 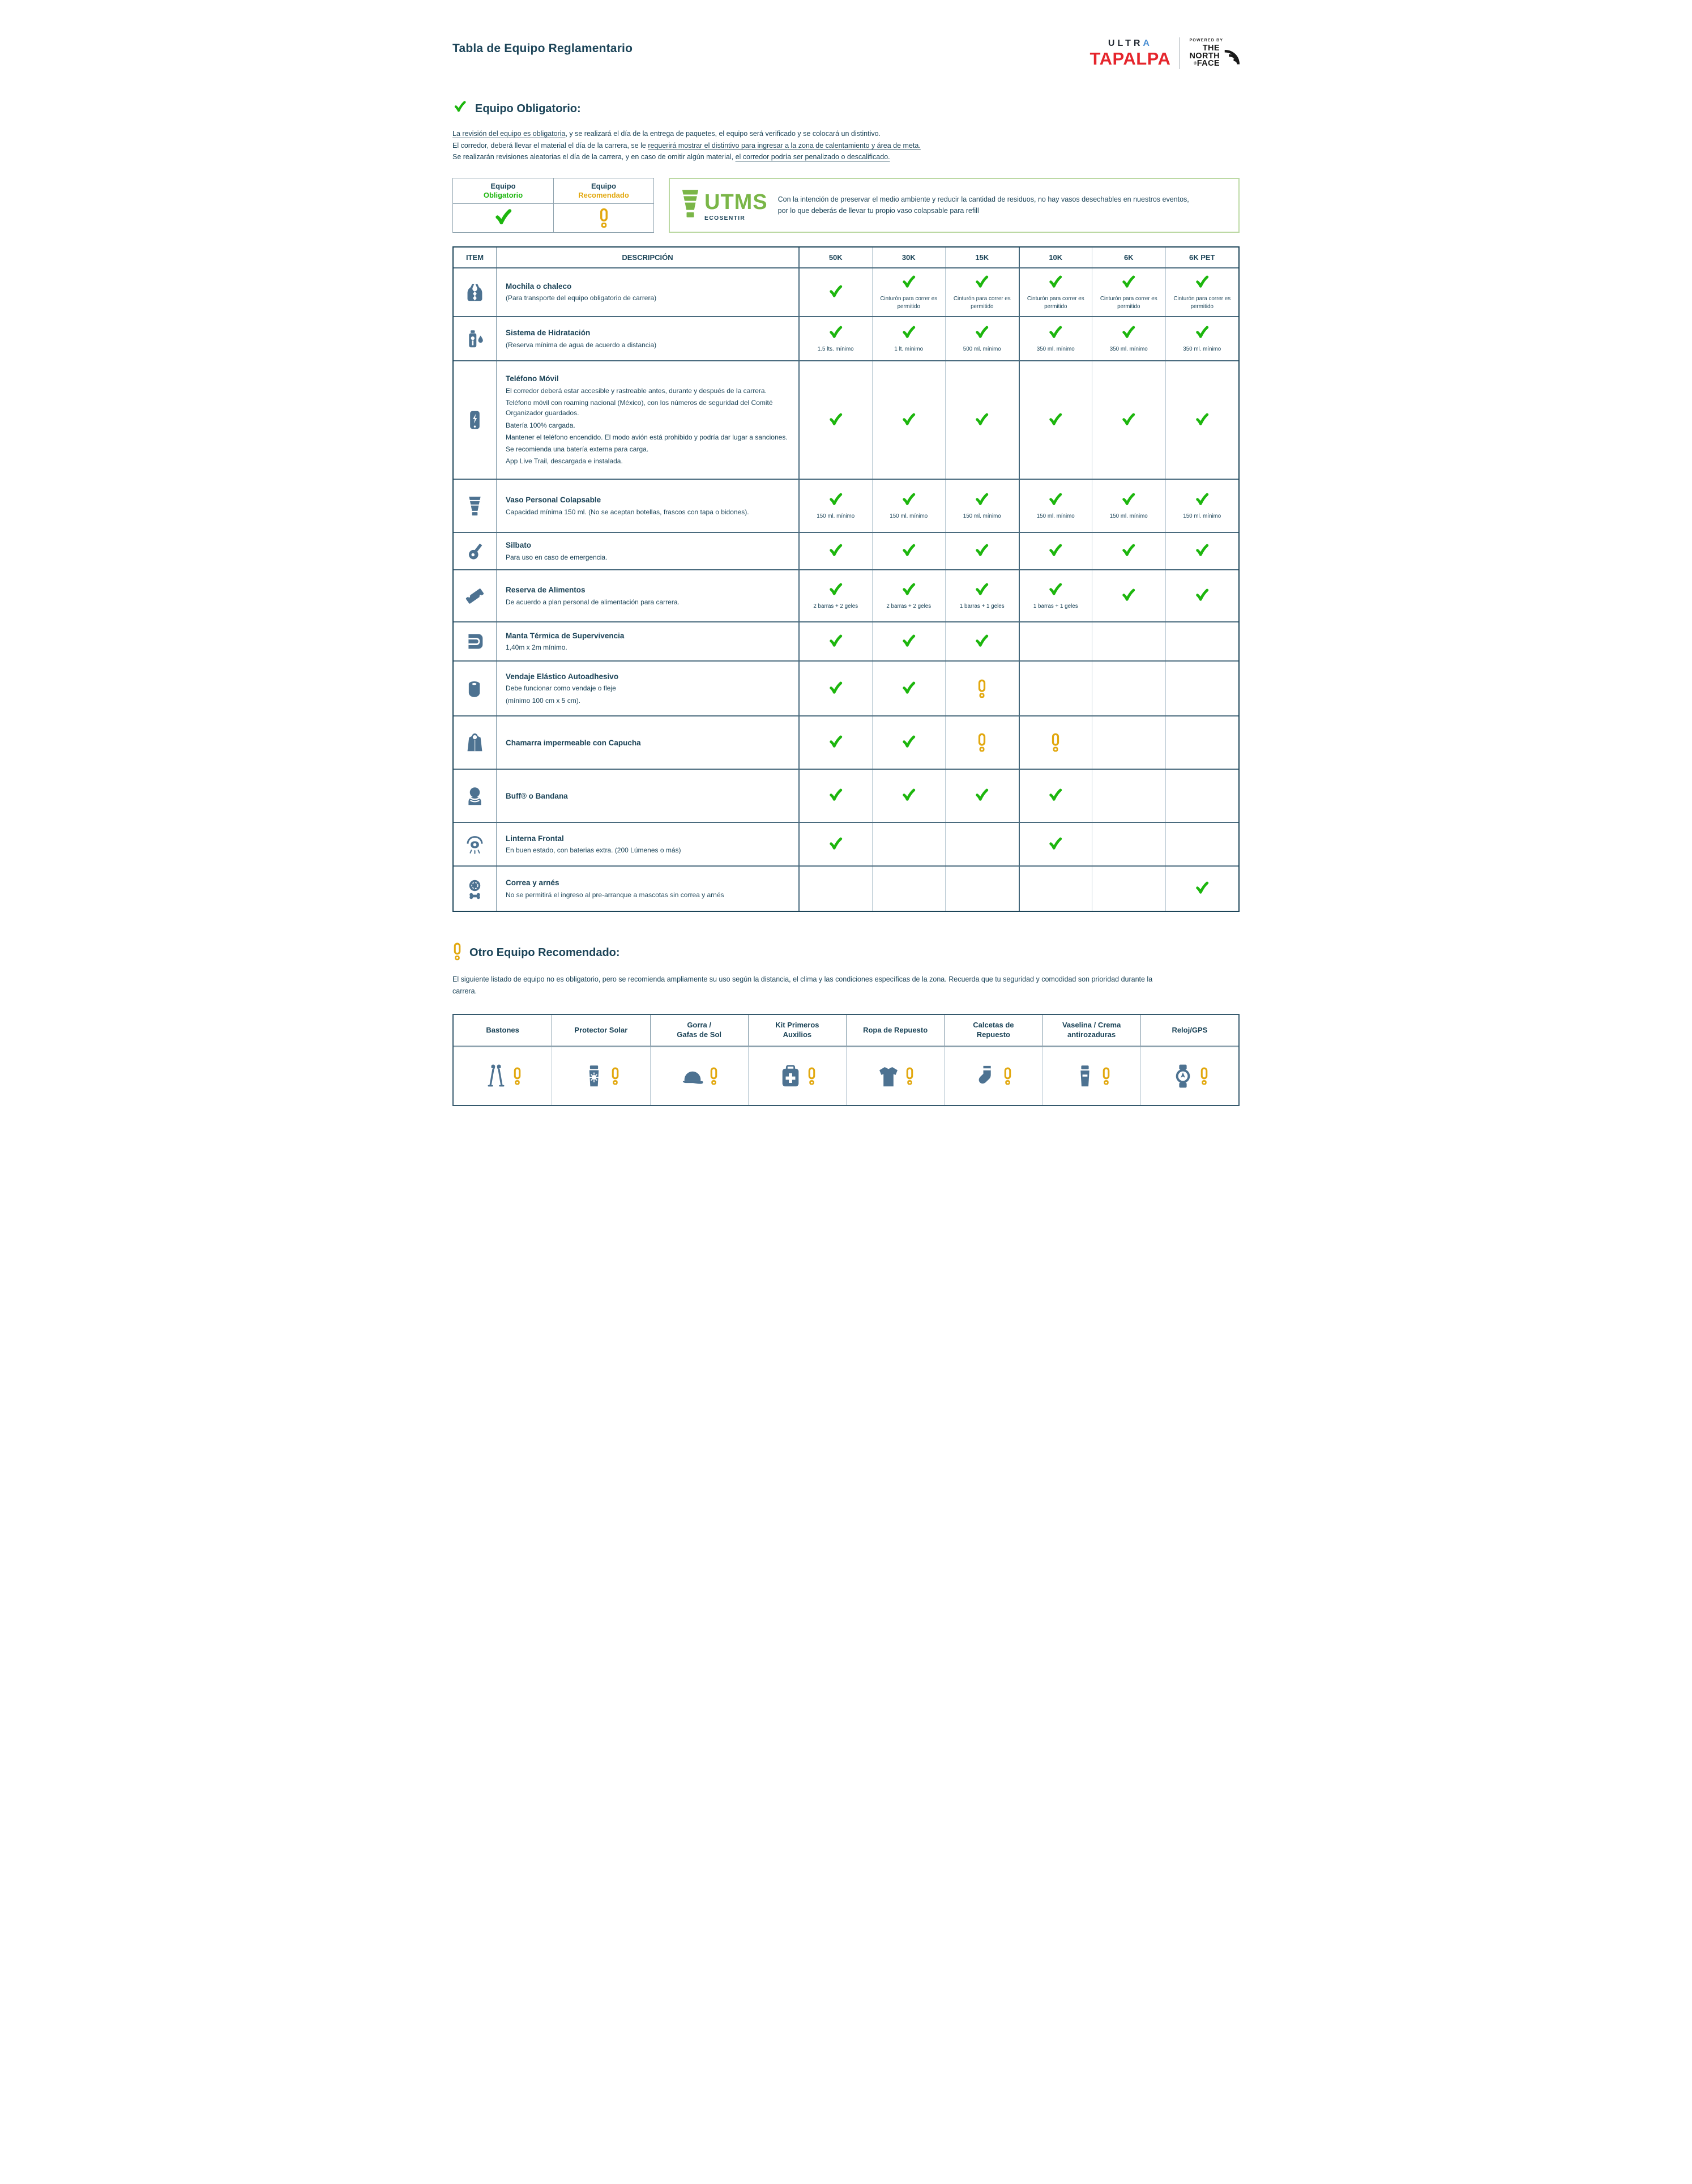 What do you see at coordinates (836, 257) in the screenshot?
I see `column-header-label: 50K` at bounding box center [836, 257].